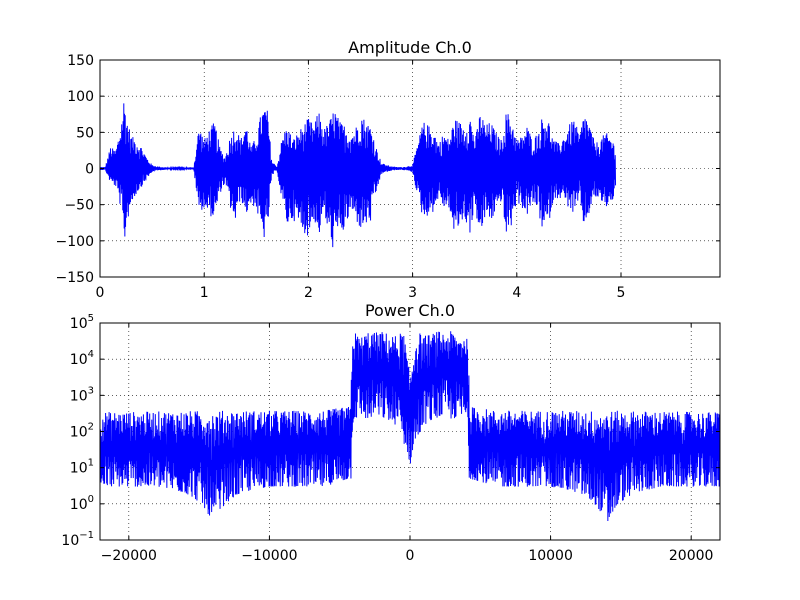 The image size is (800, 600). What do you see at coordinates (82, 394) in the screenshot?
I see `y-tick-label: 103` at bounding box center [82, 394].